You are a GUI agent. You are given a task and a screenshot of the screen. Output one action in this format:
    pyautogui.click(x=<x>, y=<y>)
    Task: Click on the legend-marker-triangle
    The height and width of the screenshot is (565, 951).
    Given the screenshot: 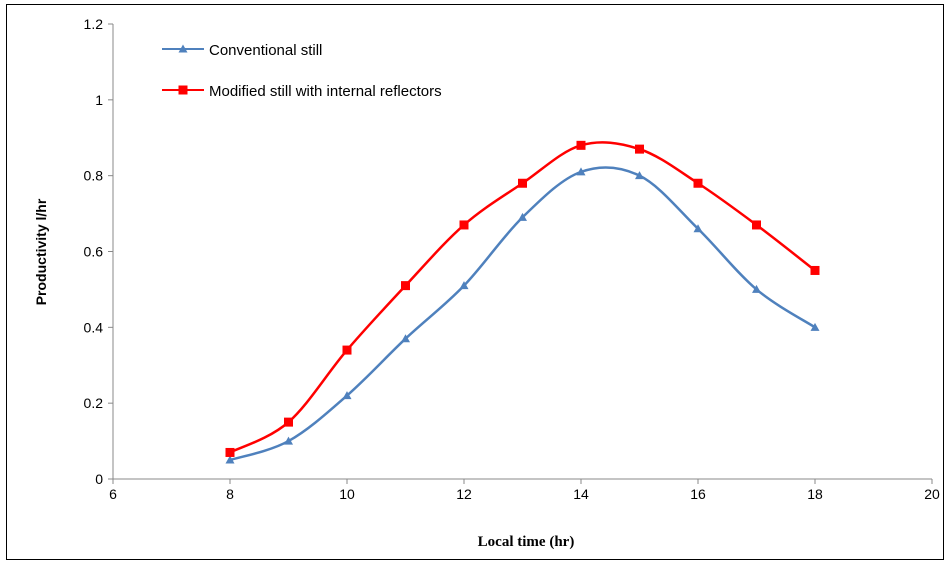 What is the action you would take?
    pyautogui.click(x=183, y=48)
    